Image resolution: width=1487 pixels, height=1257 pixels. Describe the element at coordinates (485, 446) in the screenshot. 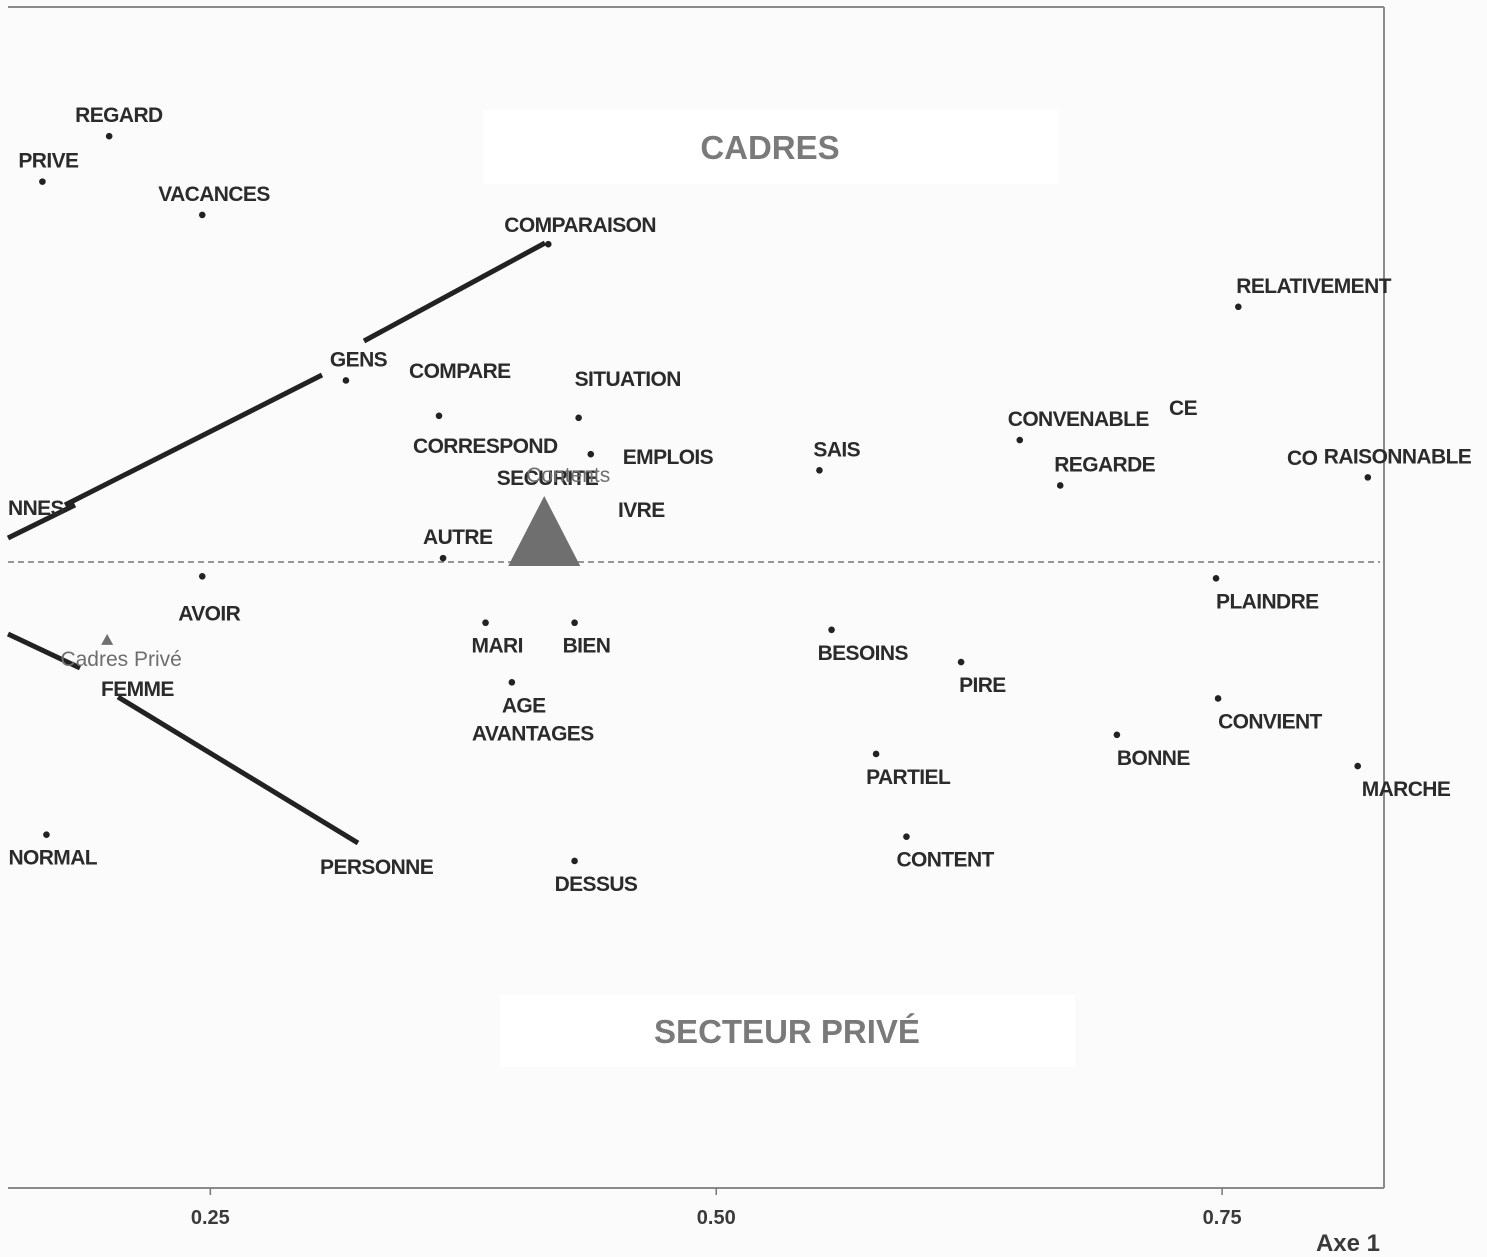

I see `point-label-correspond: CORRESPOND` at that location.